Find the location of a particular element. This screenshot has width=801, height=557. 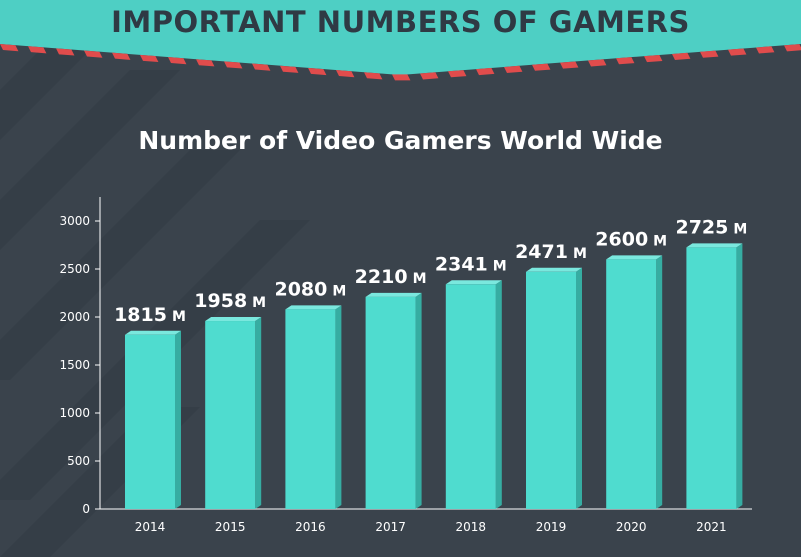

x-tick-label: 2016 is located at coordinates (310, 527).